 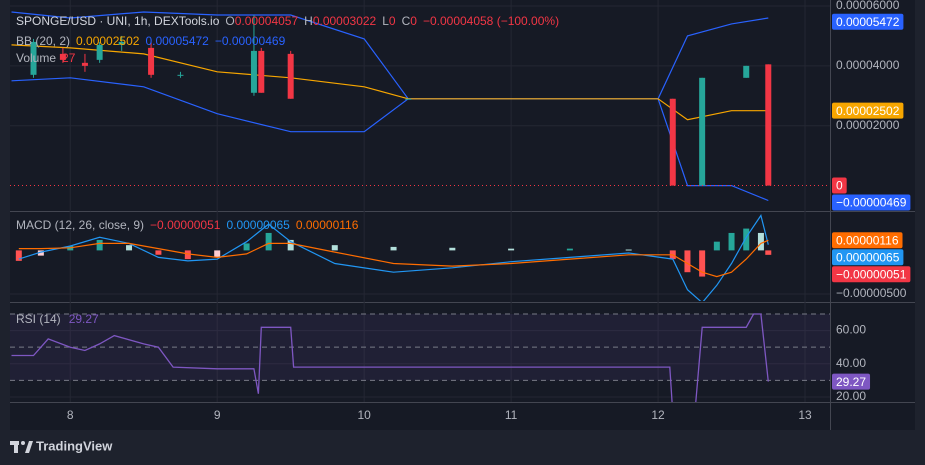 What do you see at coordinates (385, 21) in the screenshot?
I see `legend-item: L` at bounding box center [385, 21].